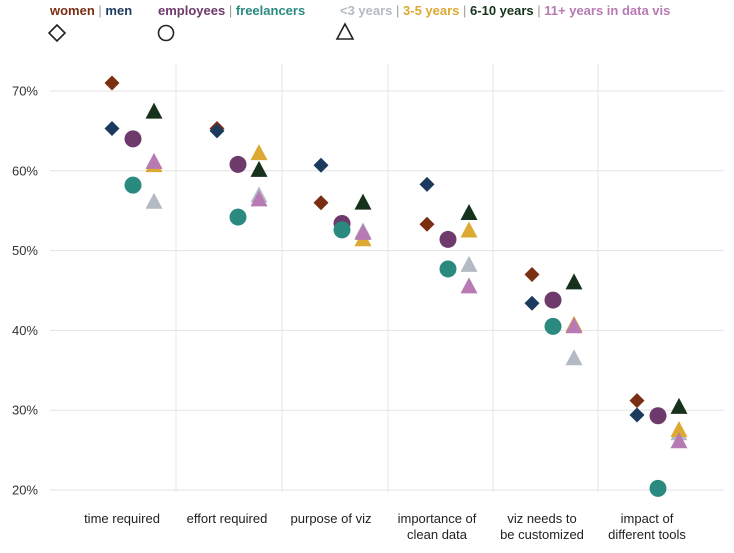 The image size is (734, 553). I want to click on legend-entry-freelancers: freelancers, so click(270, 10).